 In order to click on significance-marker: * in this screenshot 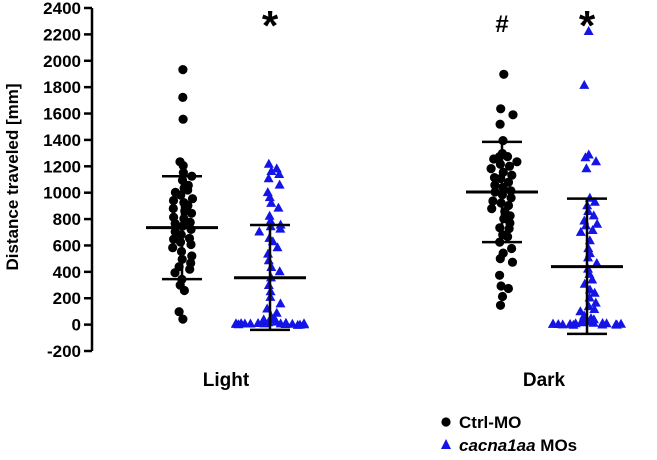, I will do `click(587, 25)`.